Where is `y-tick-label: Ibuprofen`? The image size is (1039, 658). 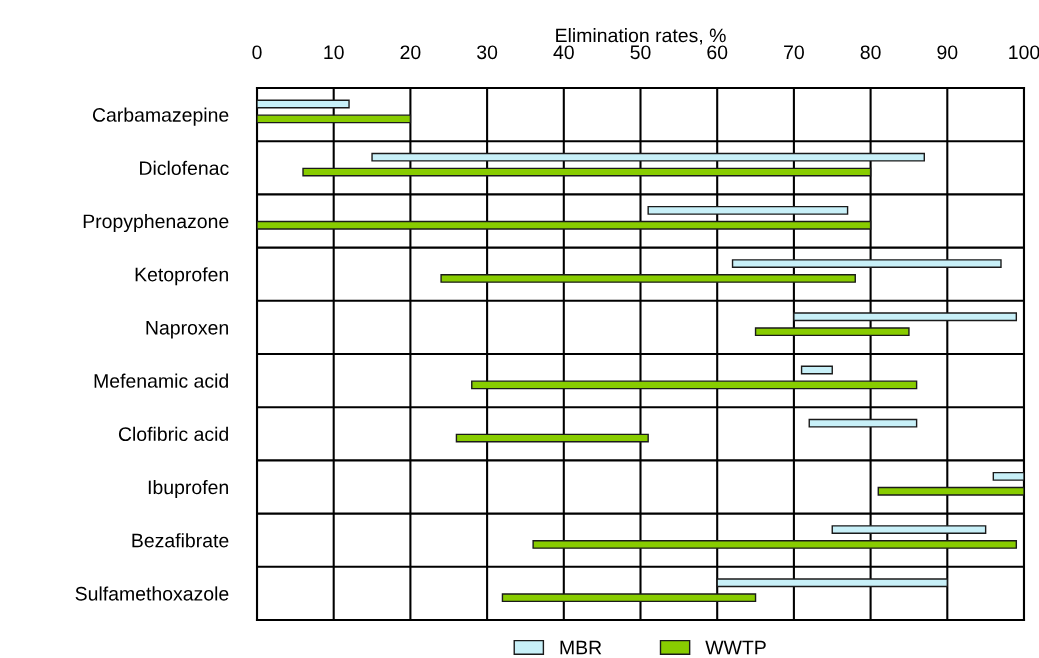
y-tick-label: Ibuprofen is located at coordinates (188, 489).